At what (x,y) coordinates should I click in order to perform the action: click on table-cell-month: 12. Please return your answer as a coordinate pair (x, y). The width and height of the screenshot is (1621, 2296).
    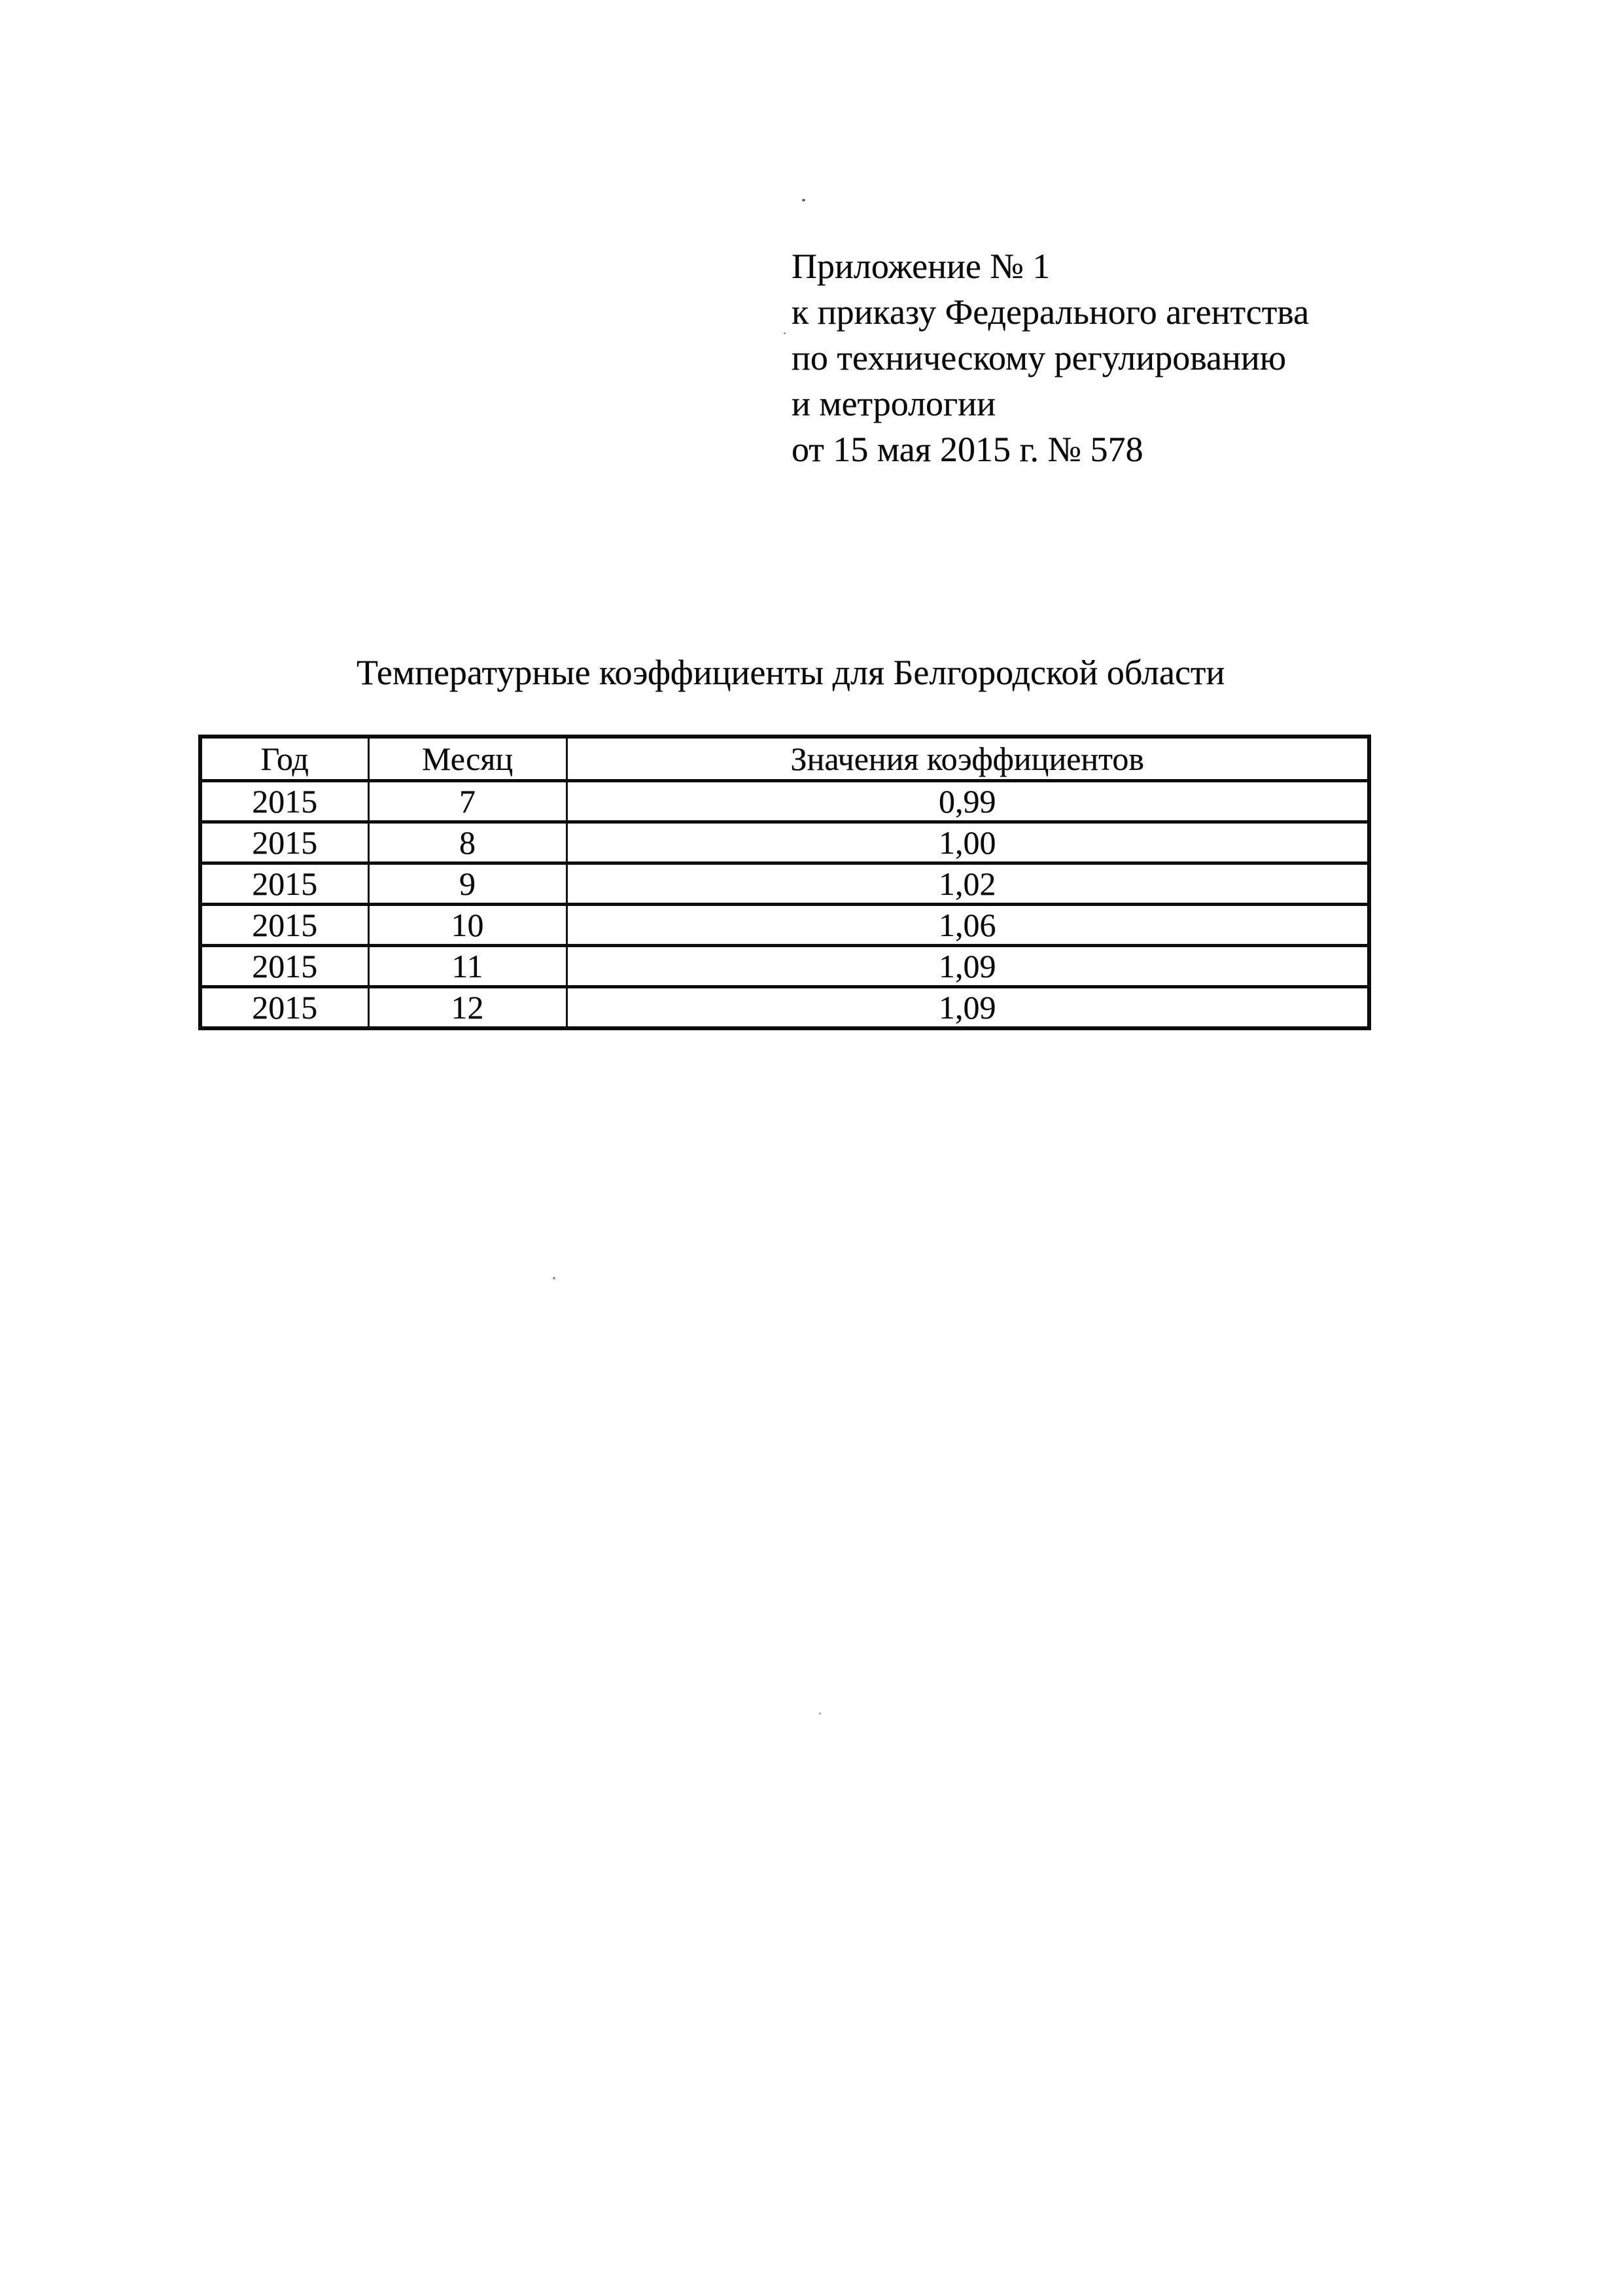
    Looking at the image, I should click on (467, 1007).